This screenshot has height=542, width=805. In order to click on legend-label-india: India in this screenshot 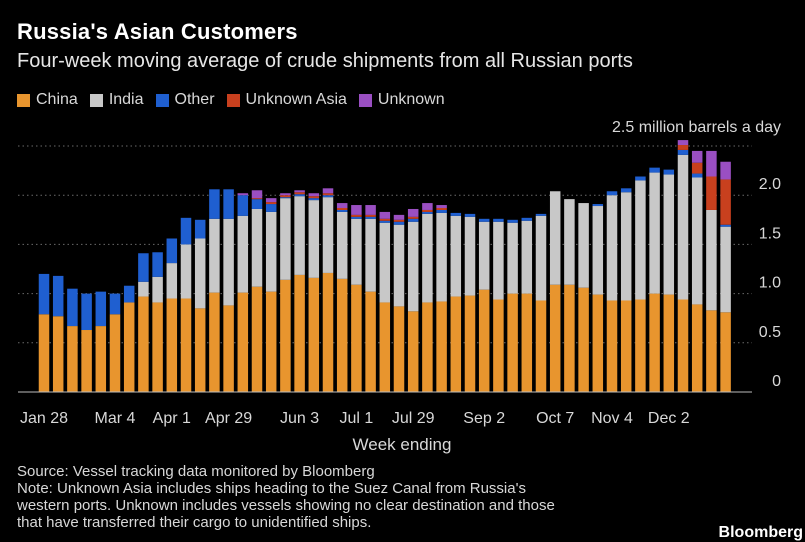, I will do `click(126, 99)`.